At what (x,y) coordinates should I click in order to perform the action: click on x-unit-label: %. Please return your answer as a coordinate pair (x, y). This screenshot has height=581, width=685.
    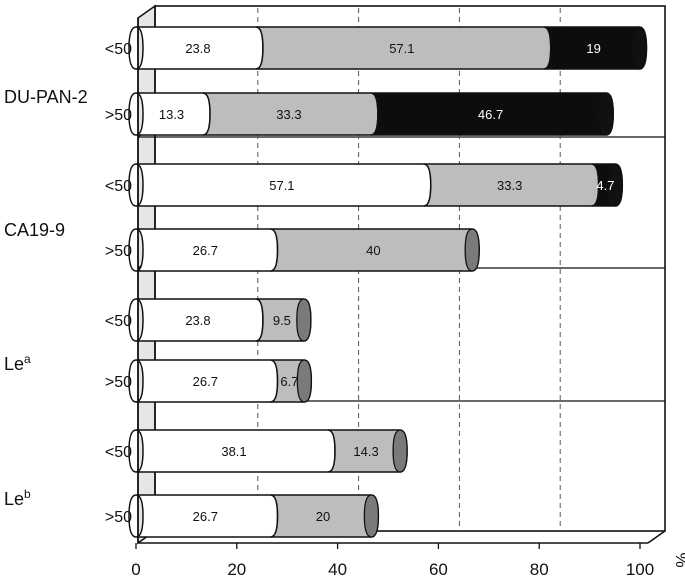
    Looking at the image, I should click on (678, 559).